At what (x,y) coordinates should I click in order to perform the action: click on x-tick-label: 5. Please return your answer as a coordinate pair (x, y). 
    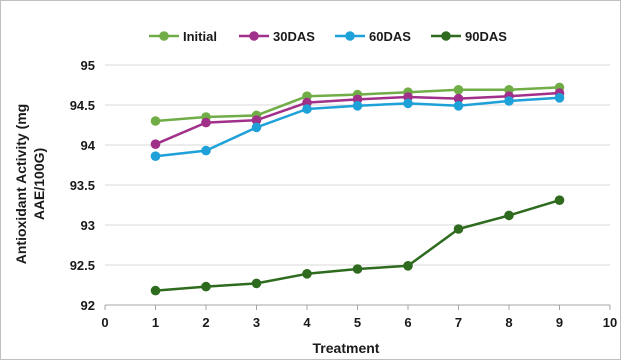
    Looking at the image, I should click on (357, 322).